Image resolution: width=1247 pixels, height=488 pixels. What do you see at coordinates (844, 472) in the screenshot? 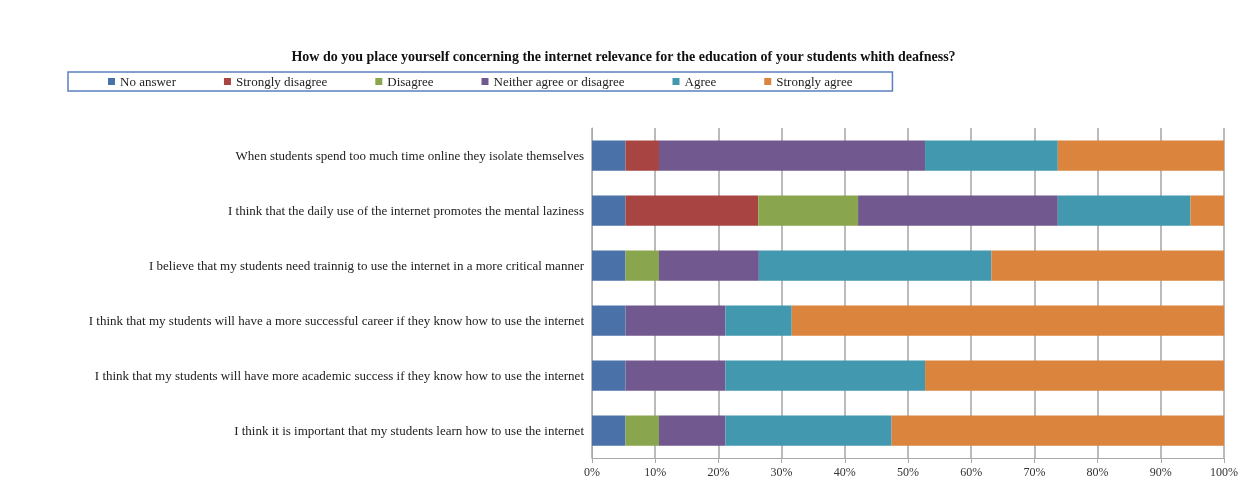
I see `x-tick-label: 40%` at bounding box center [844, 472].